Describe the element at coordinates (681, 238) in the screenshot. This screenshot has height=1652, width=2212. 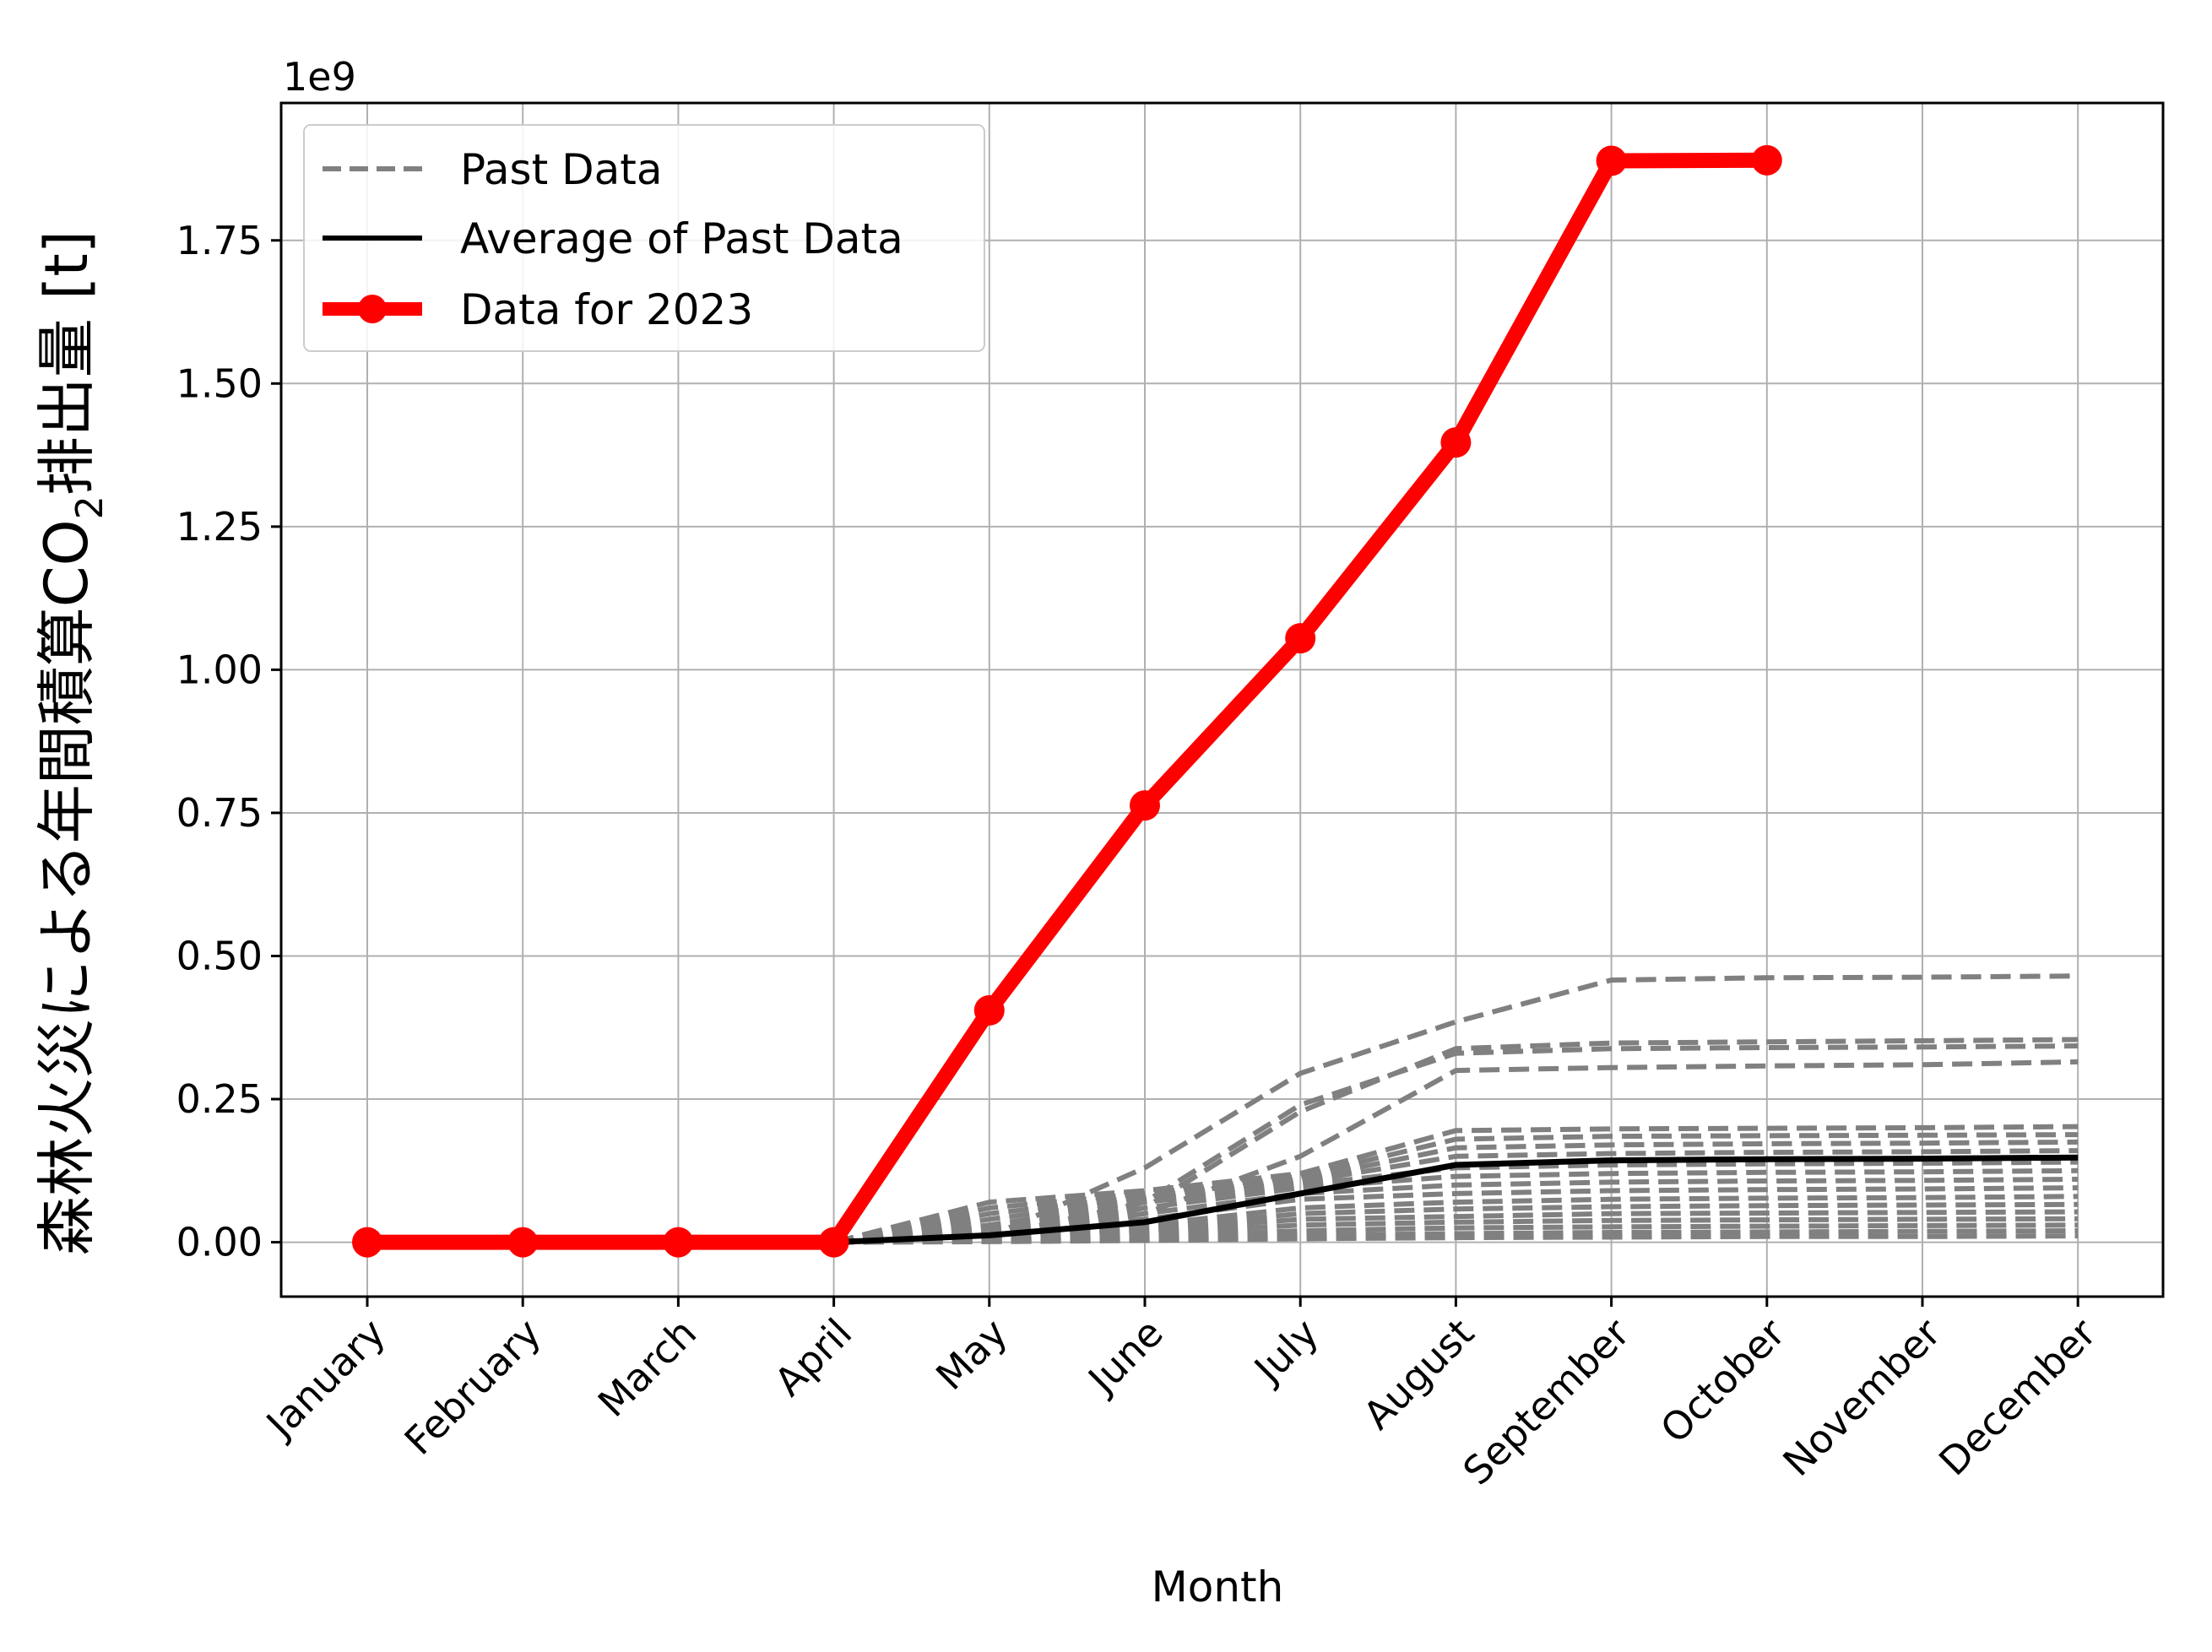
I see `legend-label-average: Average of Past Data` at that location.